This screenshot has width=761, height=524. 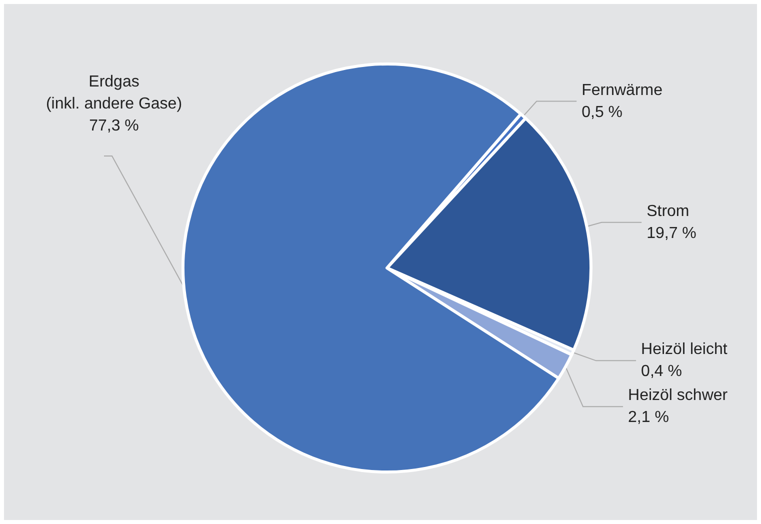 I want to click on slice-label: Erdgas (inkl. andere Gase), so click(x=114, y=93).